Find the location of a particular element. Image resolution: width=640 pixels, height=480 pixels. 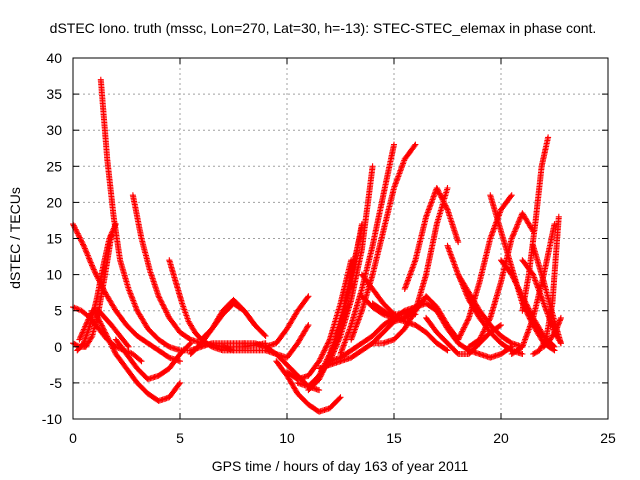

x-tick-label: 5 is located at coordinates (180, 438).